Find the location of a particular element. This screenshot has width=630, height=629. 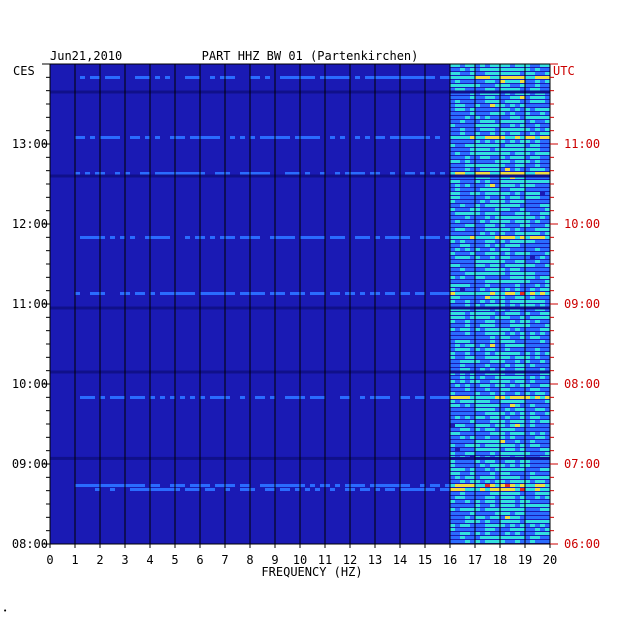

x-tick-label: 18 is located at coordinates (500, 560).